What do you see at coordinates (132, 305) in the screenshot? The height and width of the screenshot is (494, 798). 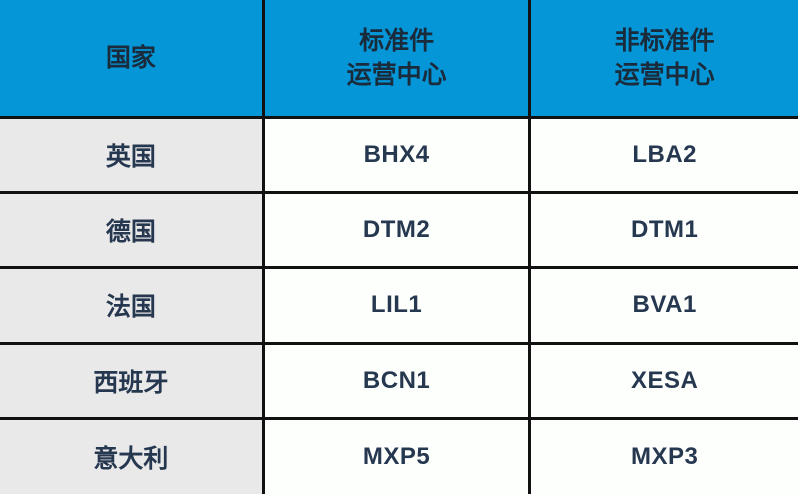 I see `country-cell: 法国` at bounding box center [132, 305].